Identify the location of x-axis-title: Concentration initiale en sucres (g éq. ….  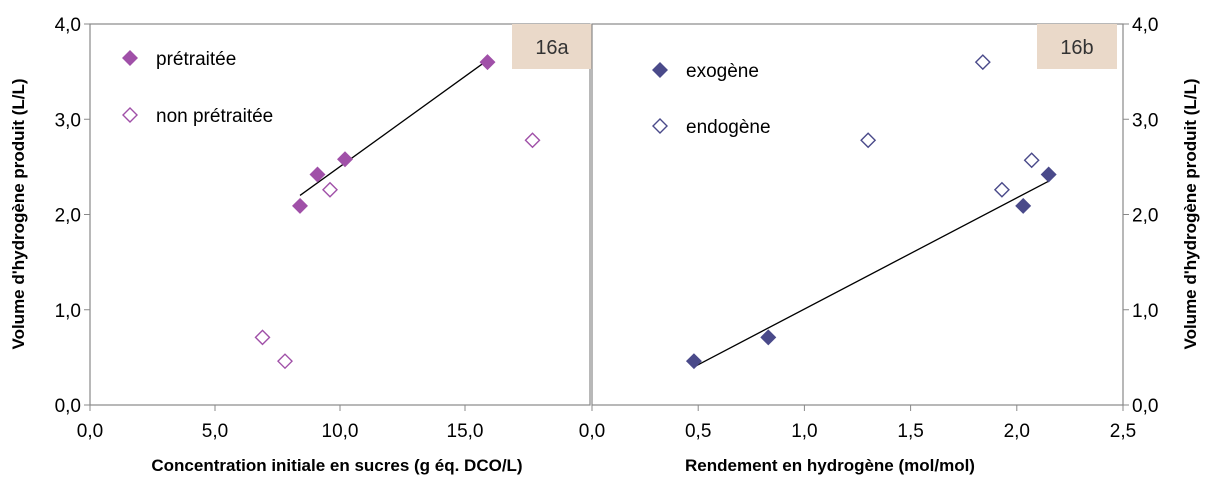
(336, 465).